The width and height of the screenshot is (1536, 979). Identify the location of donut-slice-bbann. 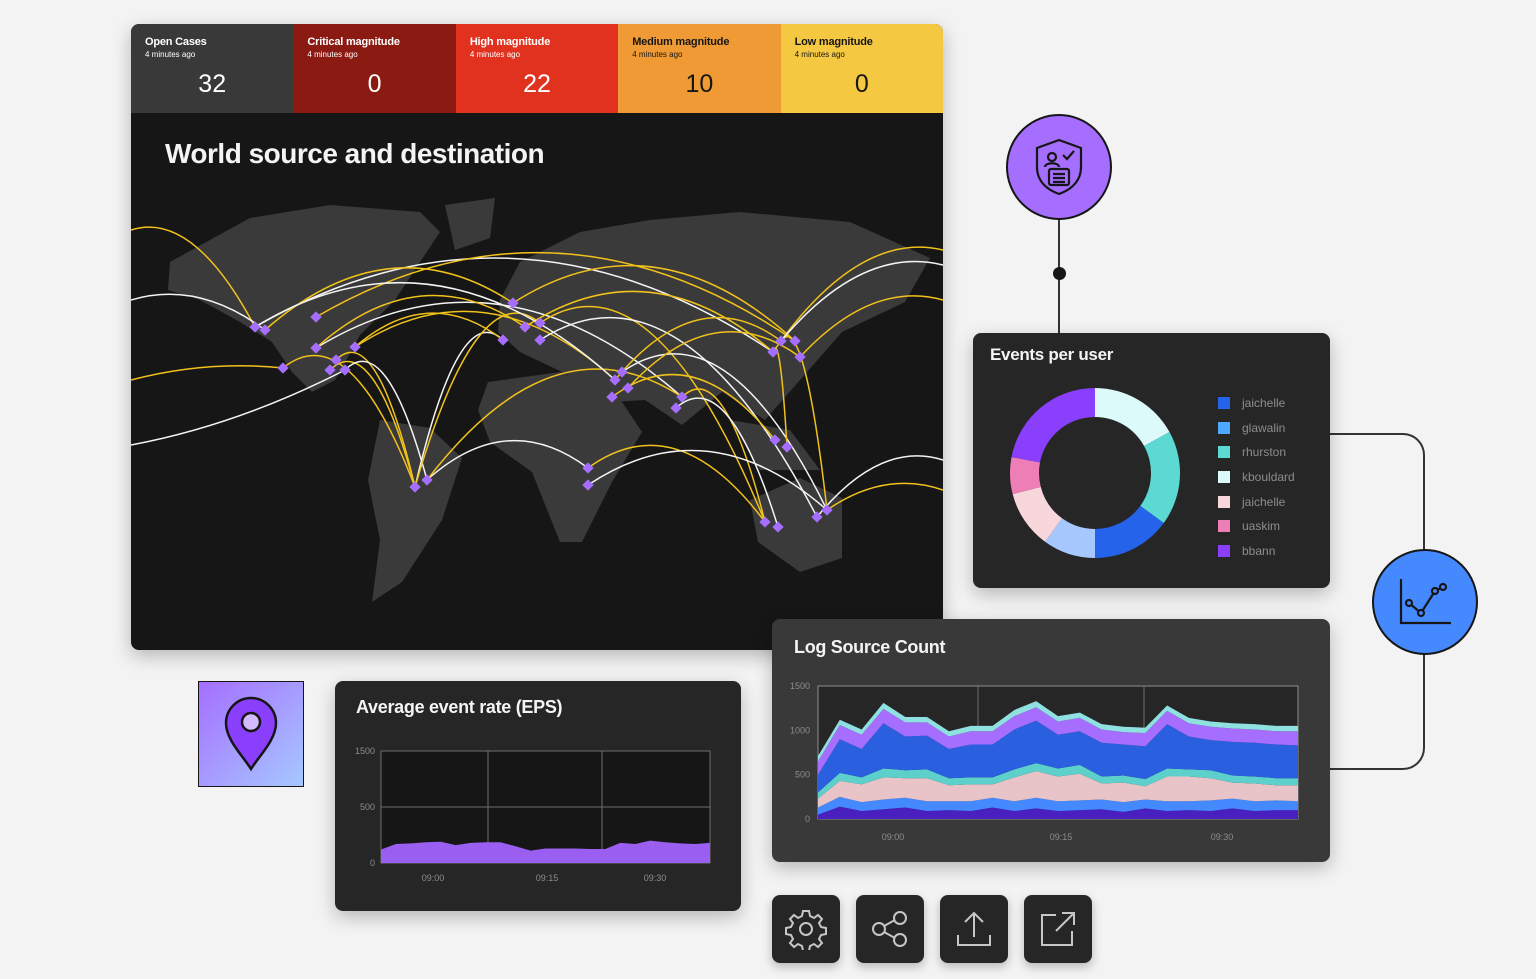
(1053, 425).